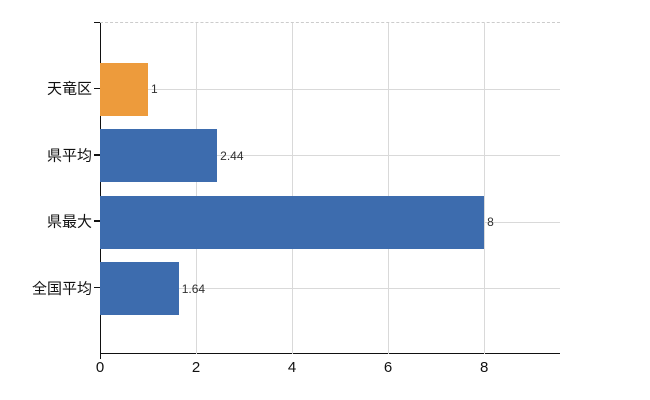 The height and width of the screenshot is (400, 650). Describe the element at coordinates (154, 89) in the screenshot. I see `bar-value-label: 1` at that location.